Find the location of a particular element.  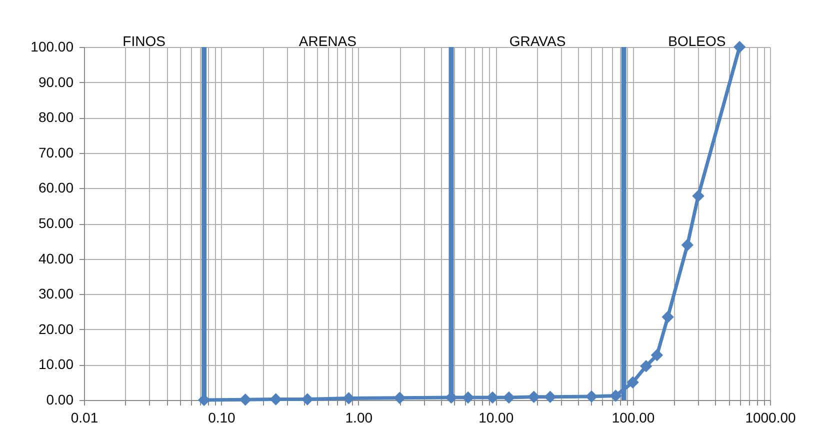

annotation: ARENAS is located at coordinates (327, 41).